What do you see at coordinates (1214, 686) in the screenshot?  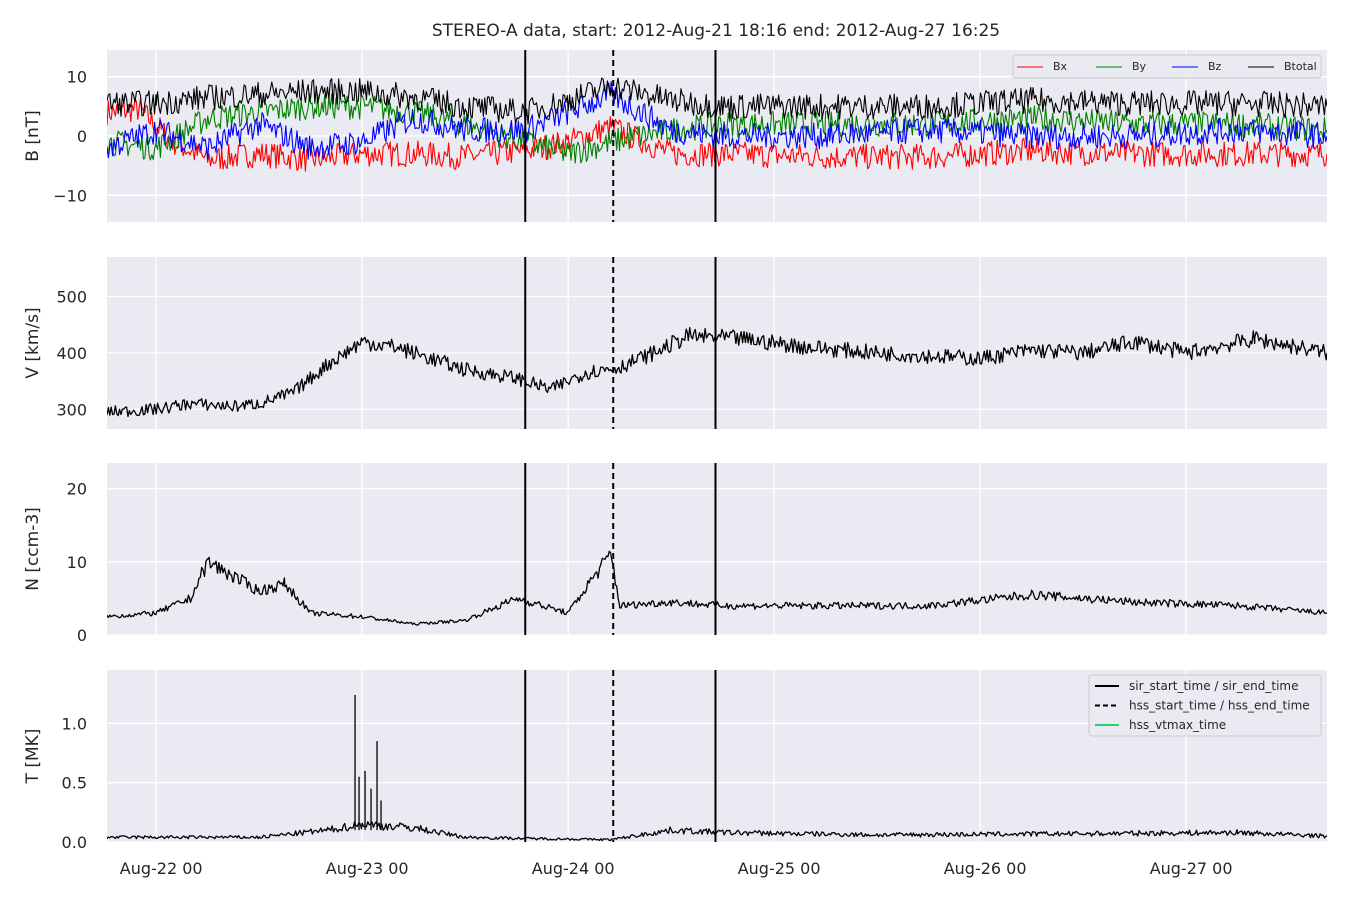 I see `legend-label: sir_start_time / sir_end_time` at bounding box center [1214, 686].